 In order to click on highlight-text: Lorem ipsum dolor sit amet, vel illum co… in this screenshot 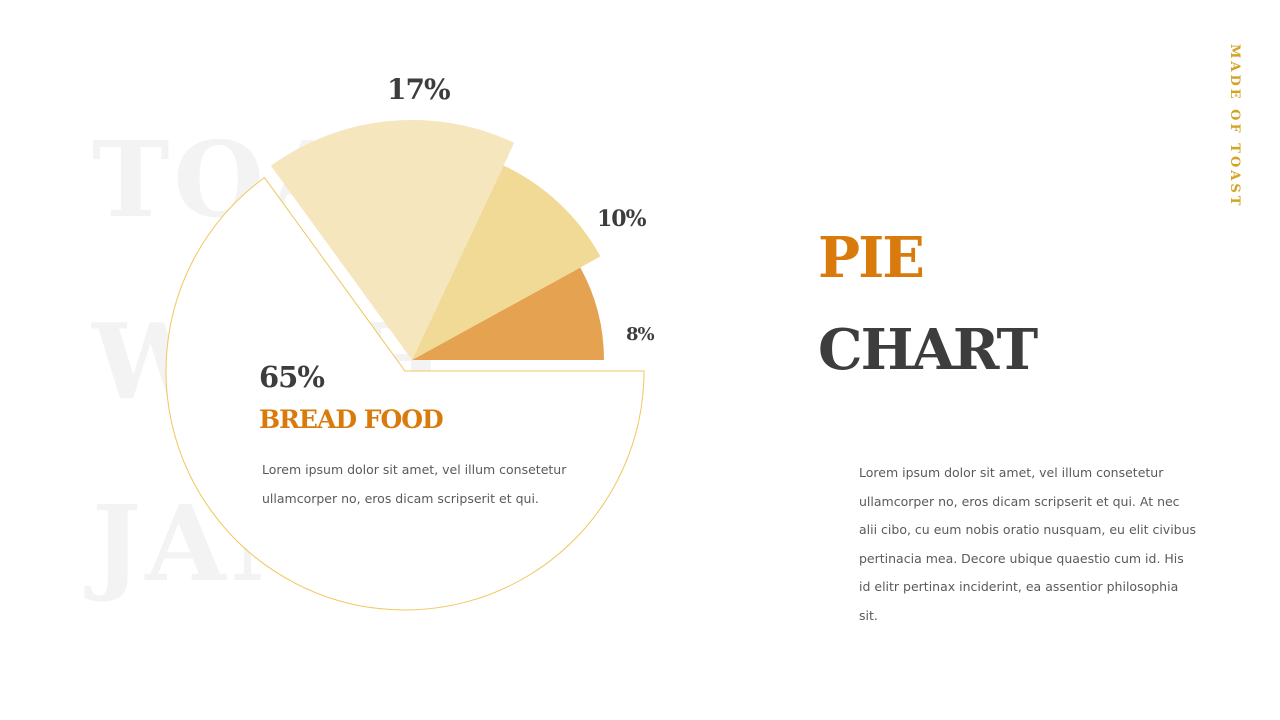, I will do `click(414, 484)`.